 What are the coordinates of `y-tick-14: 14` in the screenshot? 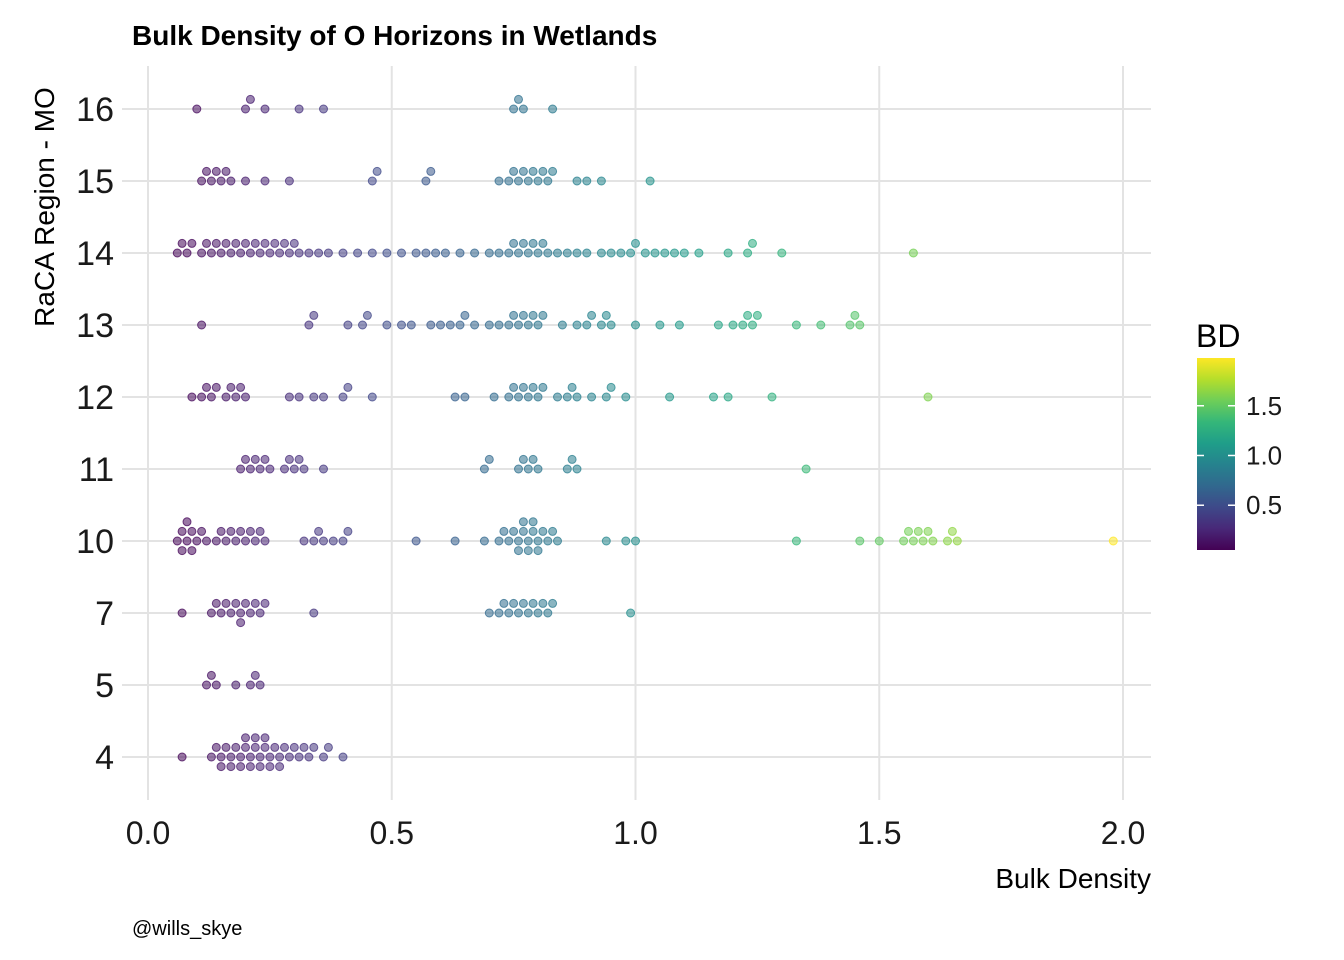 It's located at (95, 254).